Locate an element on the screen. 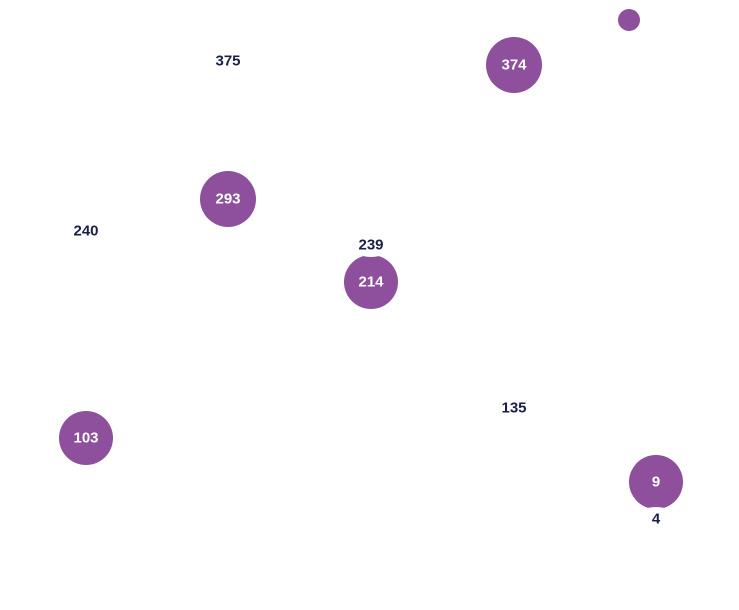  bubble-label-375: 375 is located at coordinates (227, 61).